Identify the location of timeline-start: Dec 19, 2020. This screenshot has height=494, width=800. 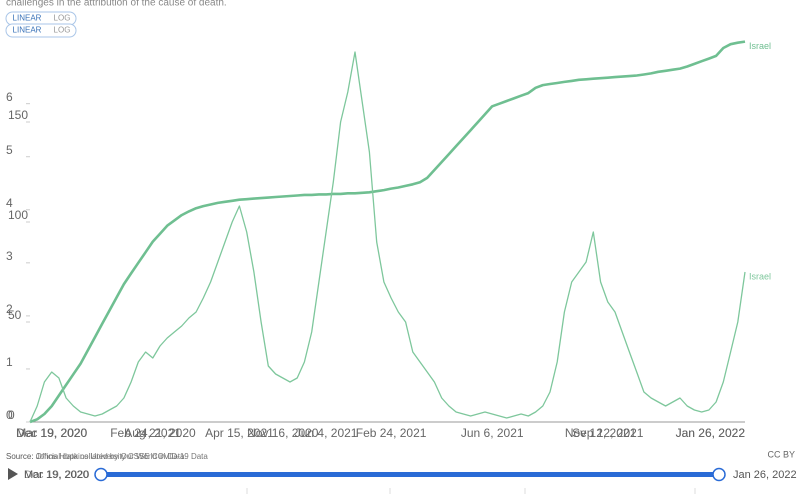
(56, 475).